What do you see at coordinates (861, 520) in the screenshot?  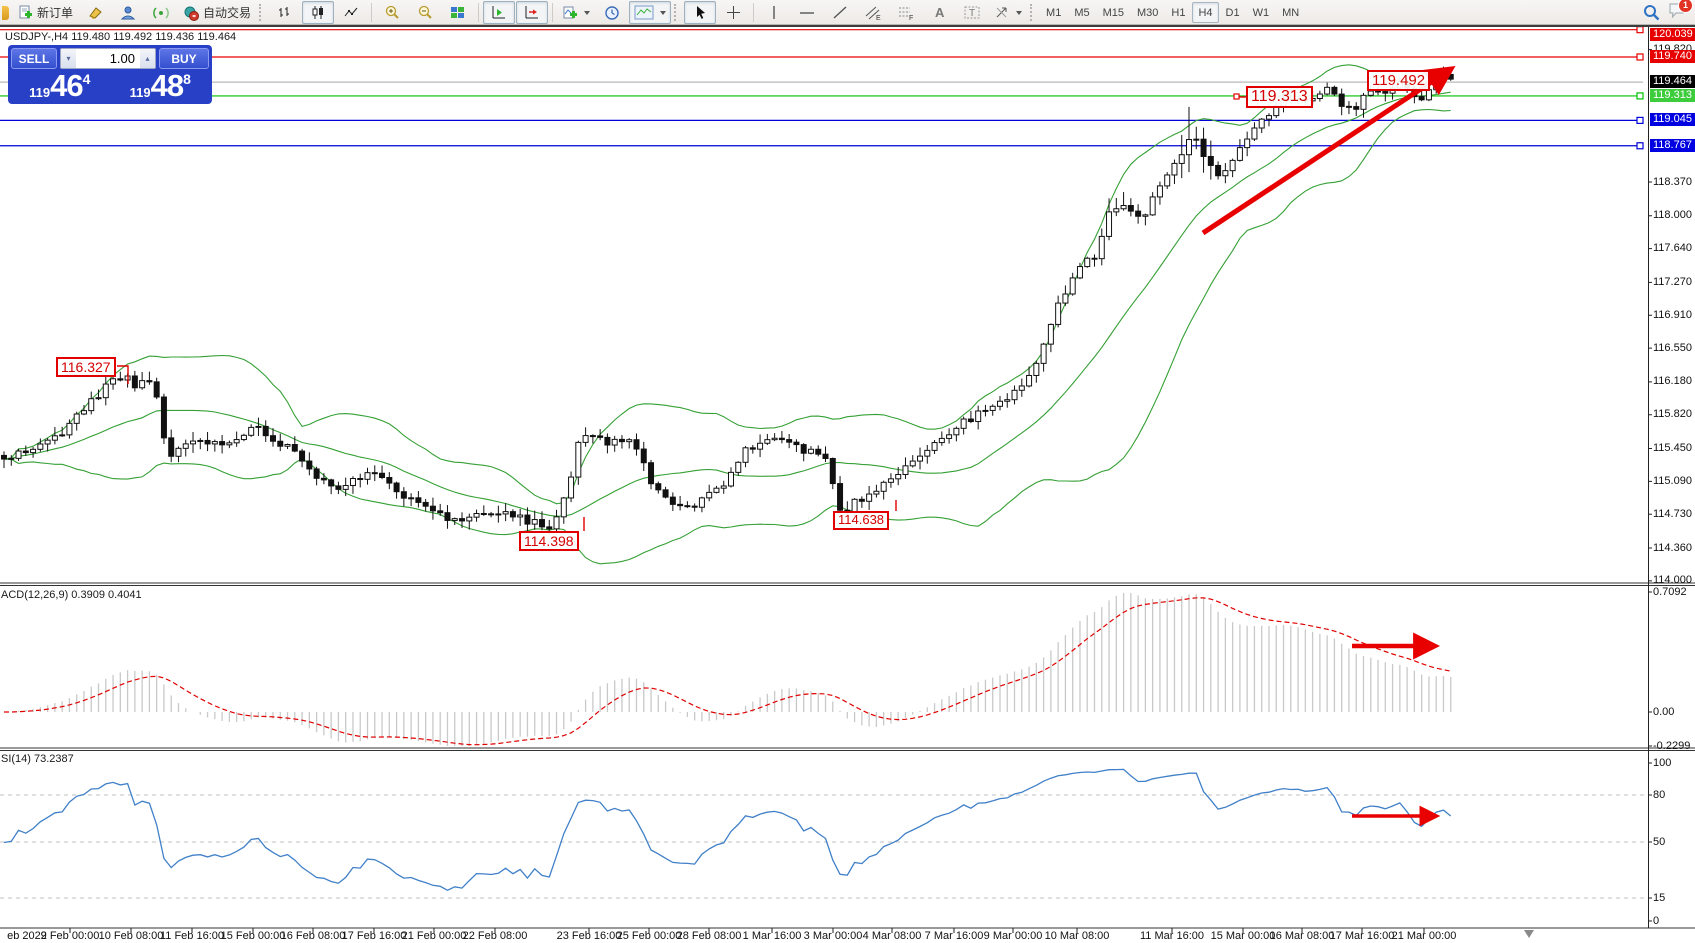 I see `price-annotation: 114.638` at bounding box center [861, 520].